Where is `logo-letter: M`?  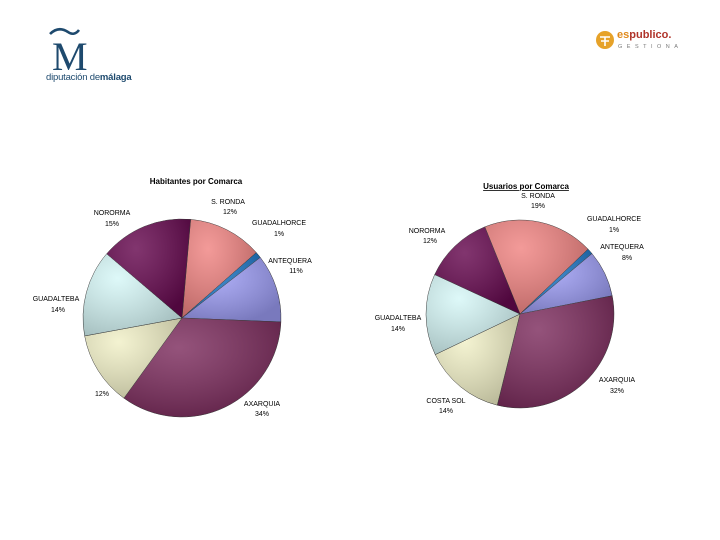 logo-letter: M is located at coordinates (70, 53).